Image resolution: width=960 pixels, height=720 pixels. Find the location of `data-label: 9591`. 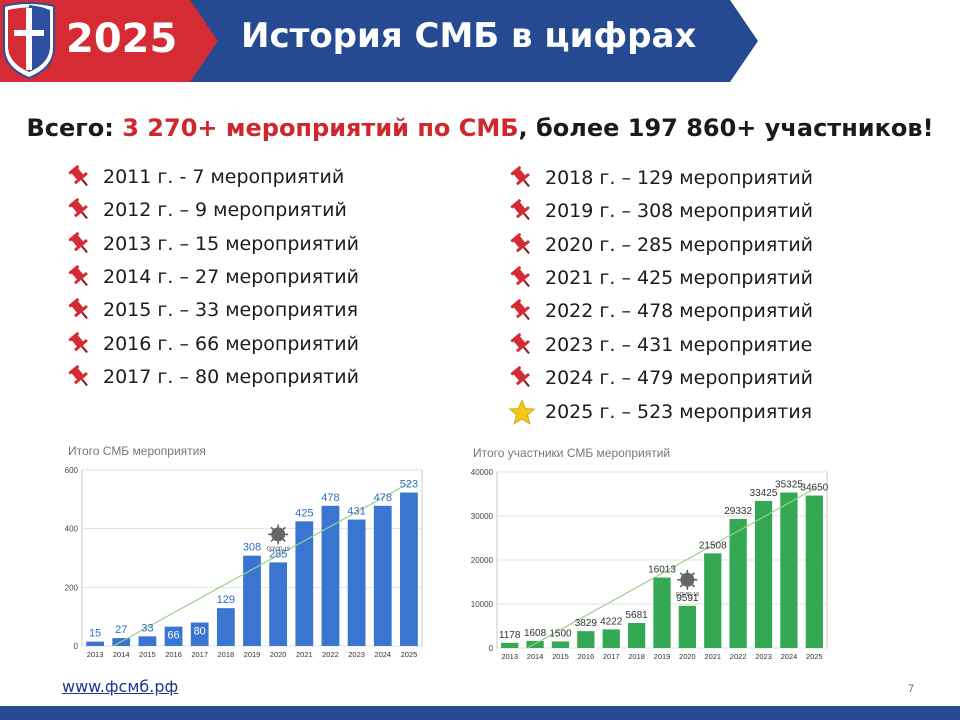

data-label: 9591 is located at coordinates (687, 598).